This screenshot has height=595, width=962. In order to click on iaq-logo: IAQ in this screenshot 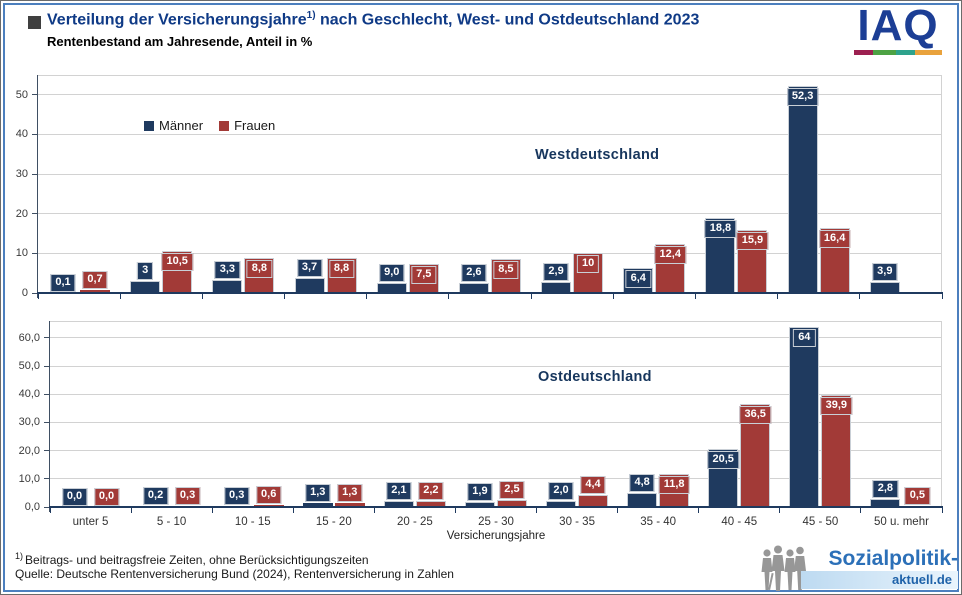, I will do `click(898, 31)`.